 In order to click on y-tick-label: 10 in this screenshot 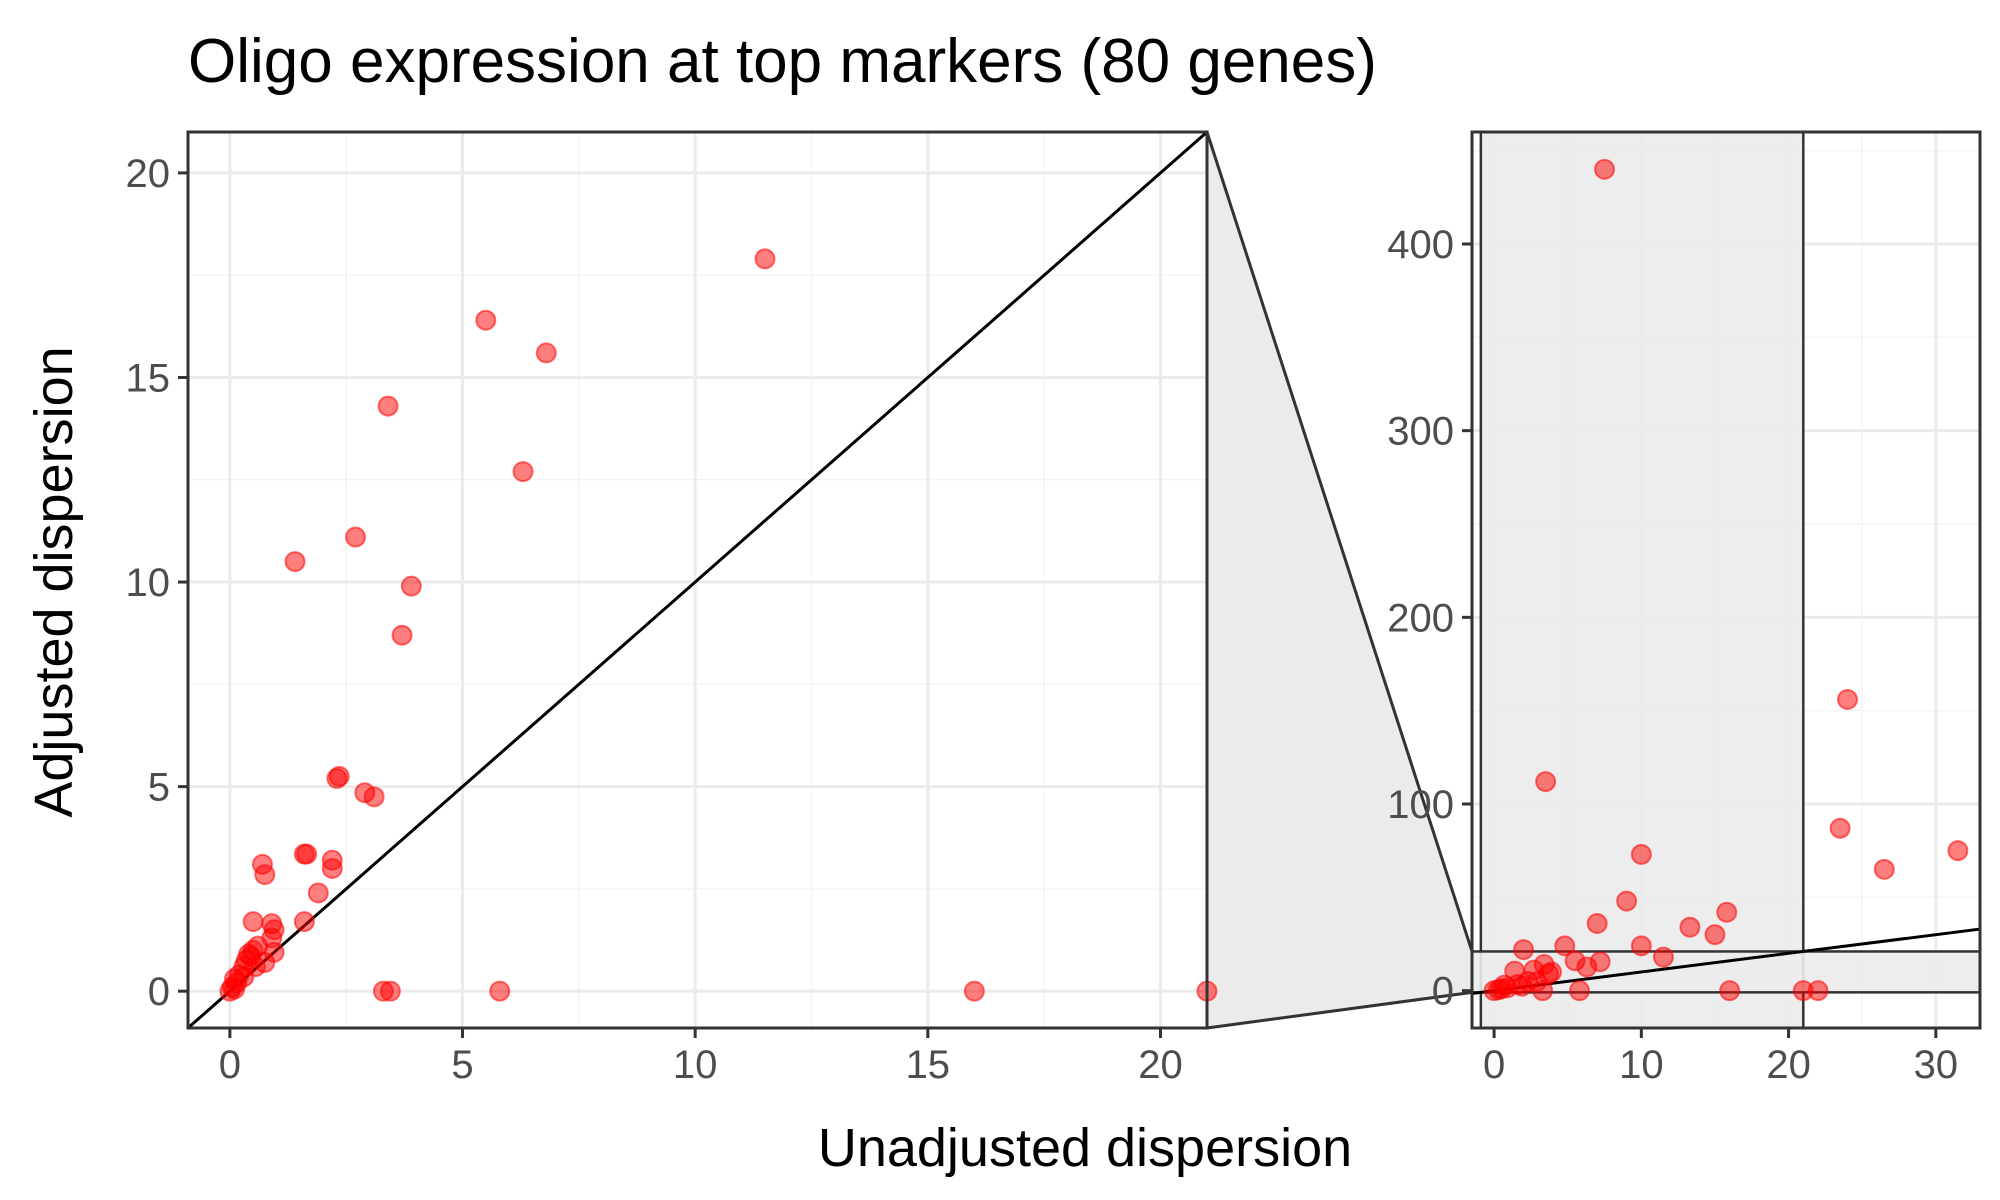, I will do `click(148, 583)`.